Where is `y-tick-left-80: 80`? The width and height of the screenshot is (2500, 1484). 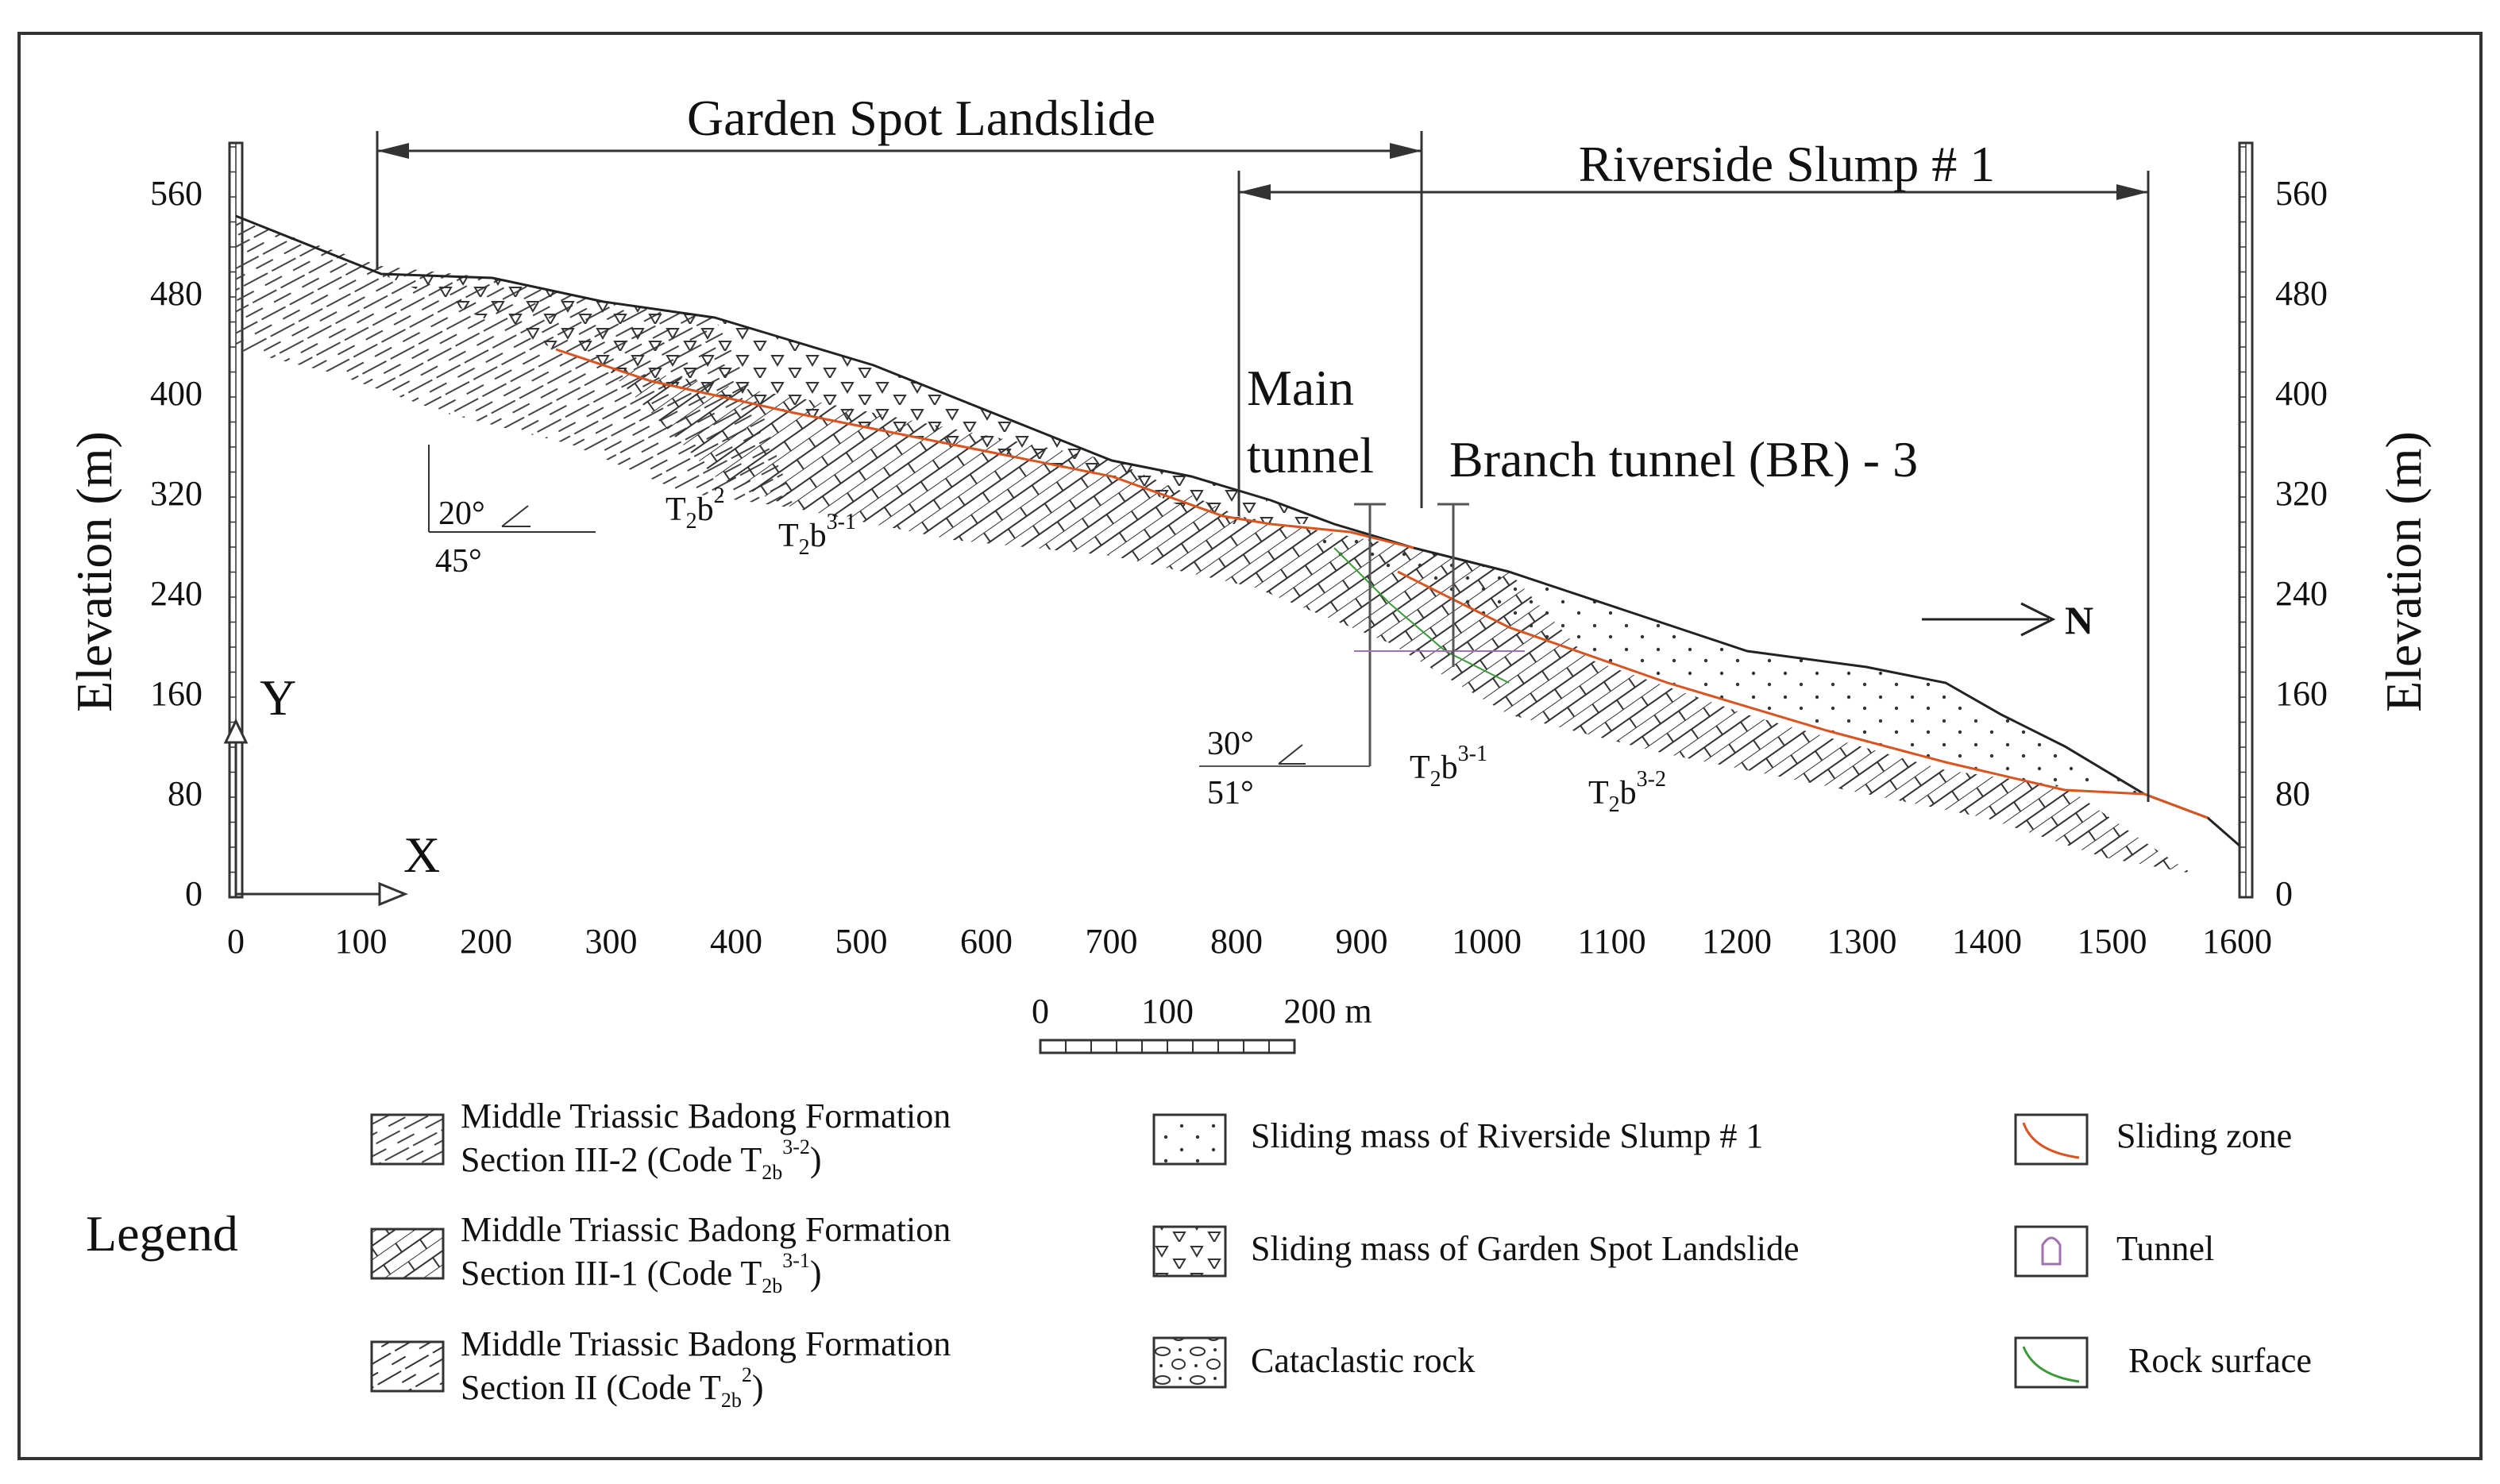
y-tick-left-80: 80 is located at coordinates (185, 794).